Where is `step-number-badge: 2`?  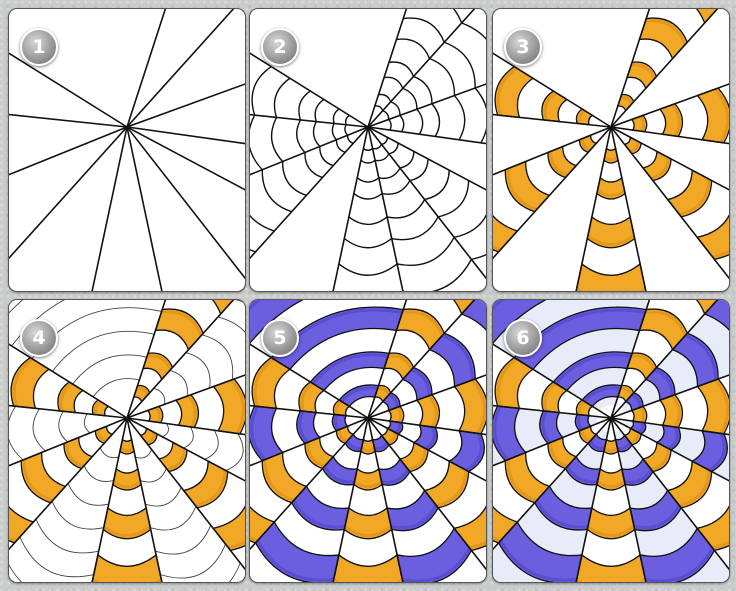
step-number-badge: 2 is located at coordinates (280, 47).